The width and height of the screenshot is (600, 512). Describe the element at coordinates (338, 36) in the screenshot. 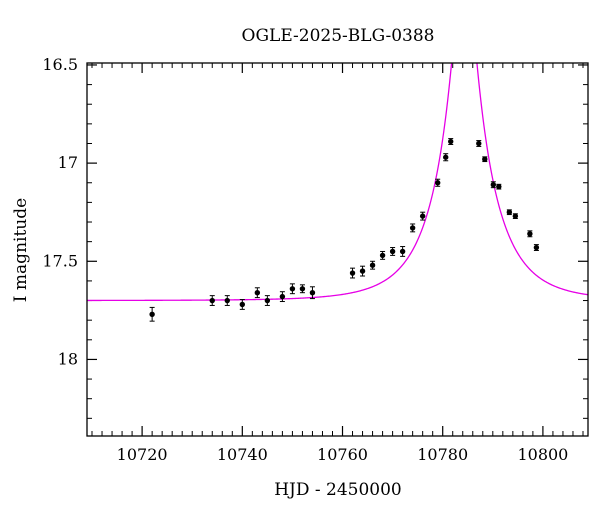

I see `chart-title: OGLE-2025-BLG-0388` at that location.